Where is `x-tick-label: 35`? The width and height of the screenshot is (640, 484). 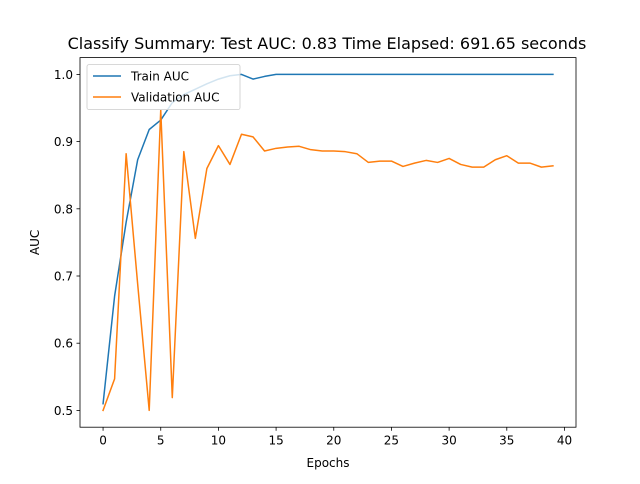
x-tick-label: 35 is located at coordinates (506, 441).